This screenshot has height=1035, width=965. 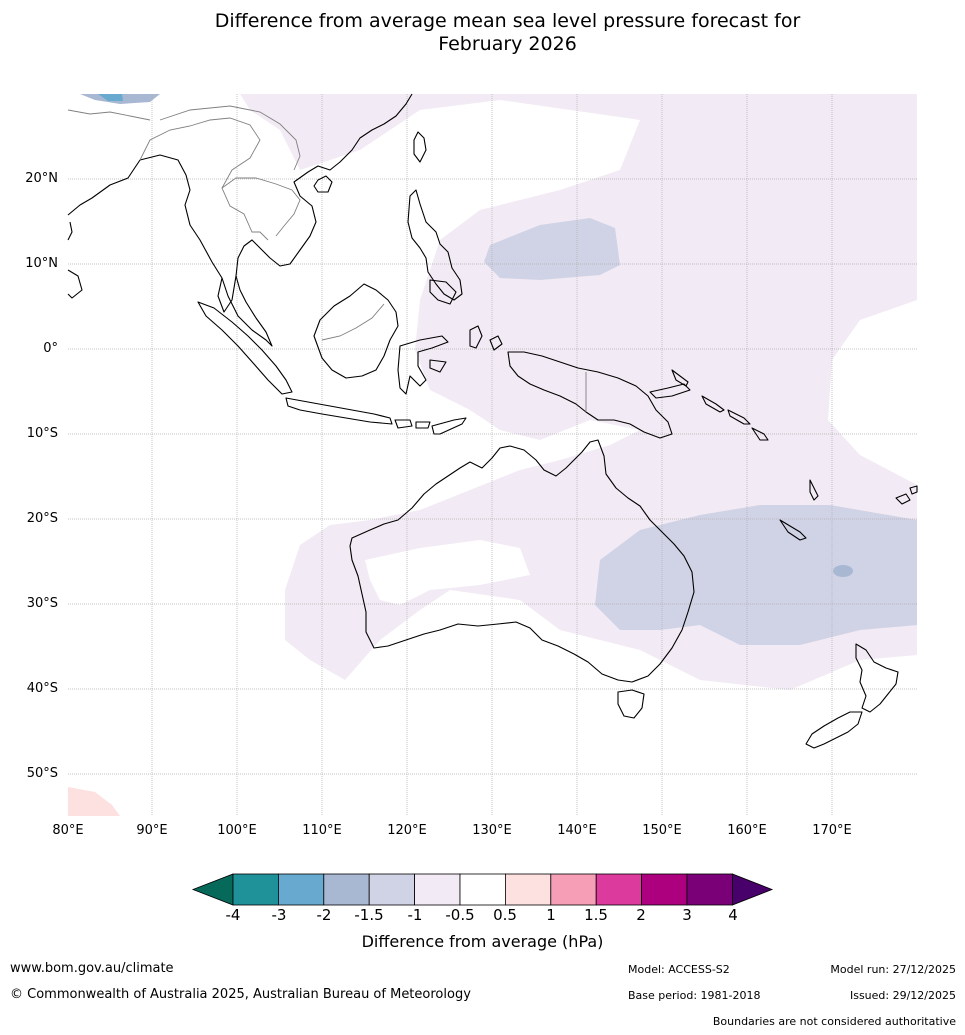 I want to click on coastline-new-guinea, so click(x=590, y=395).